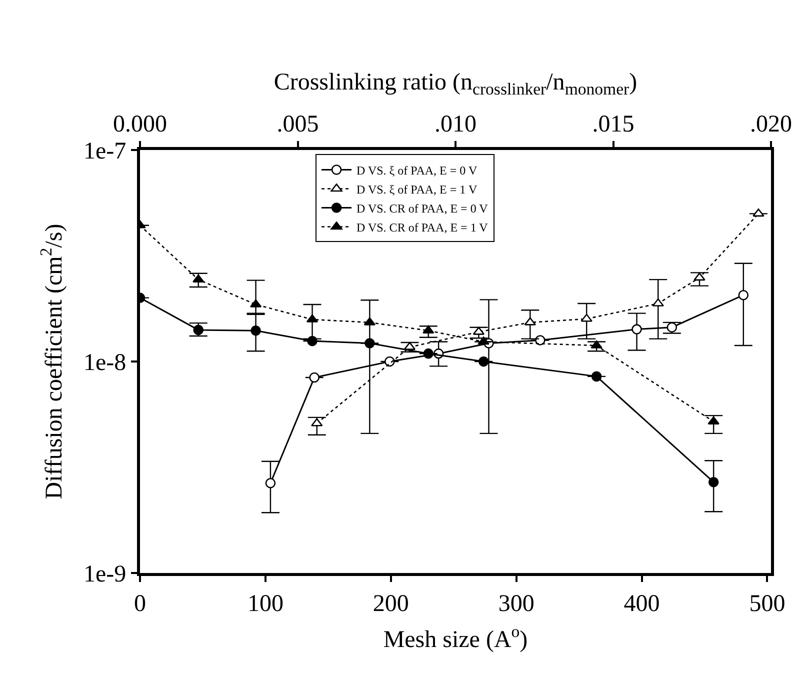 The height and width of the screenshot is (691, 804). What do you see at coordinates (771, 124) in the screenshot?
I see `x2-tick-label: .020` at bounding box center [771, 124].